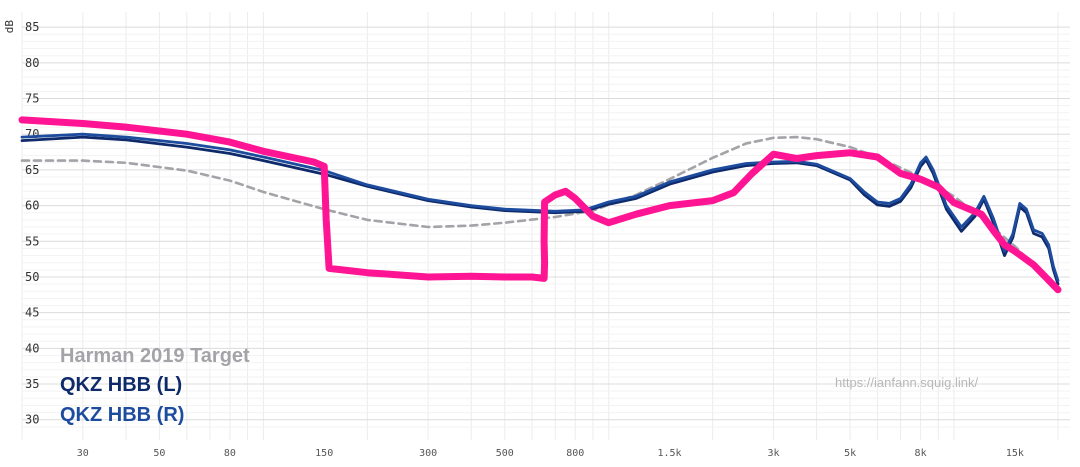 This screenshot has height=467, width=1080. I want to click on x-tick-label: 5k, so click(850, 453).